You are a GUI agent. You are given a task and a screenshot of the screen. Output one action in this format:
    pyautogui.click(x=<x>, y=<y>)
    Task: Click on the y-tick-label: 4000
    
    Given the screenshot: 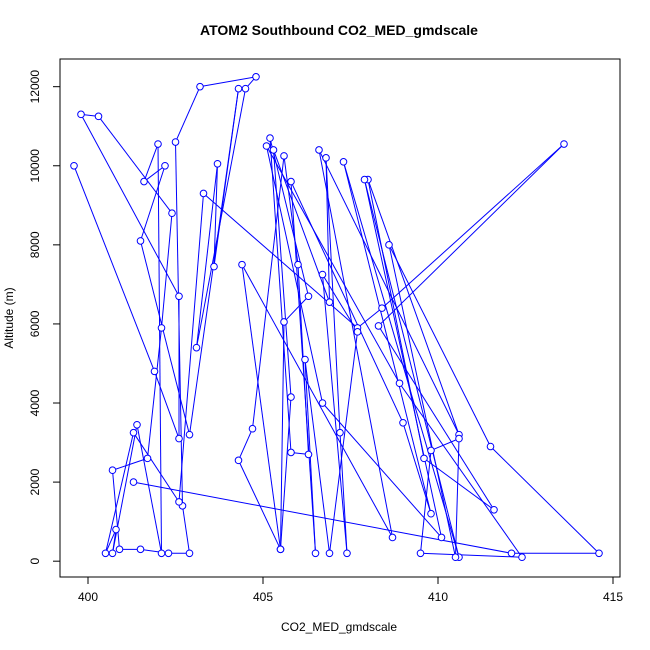 What is the action you would take?
    pyautogui.click(x=35, y=402)
    